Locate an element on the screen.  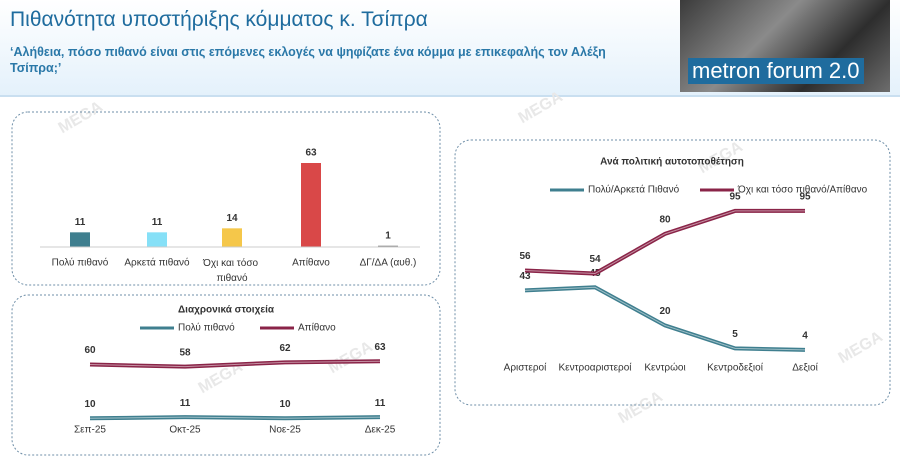
value-label: 43 is located at coordinates (525, 276).